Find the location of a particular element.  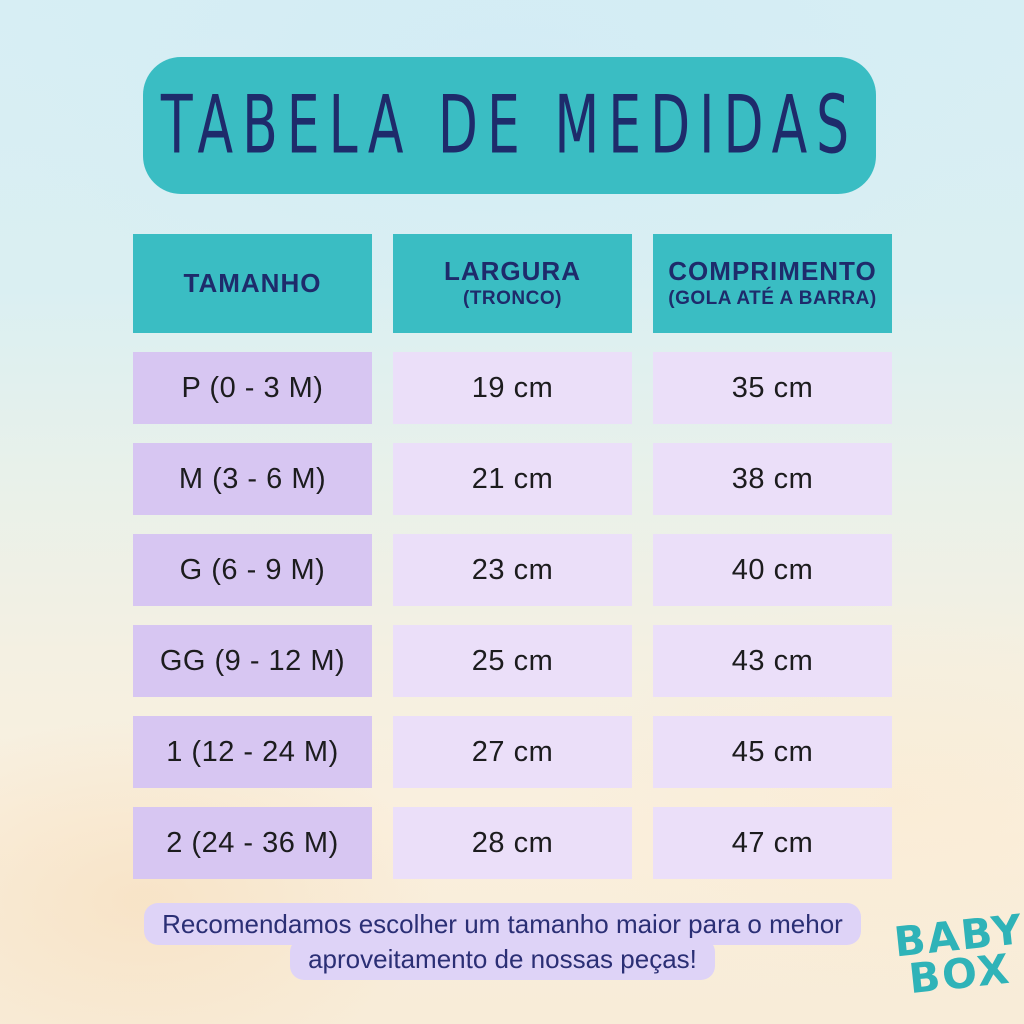

cell-largura: 27 cm is located at coordinates (512, 752).